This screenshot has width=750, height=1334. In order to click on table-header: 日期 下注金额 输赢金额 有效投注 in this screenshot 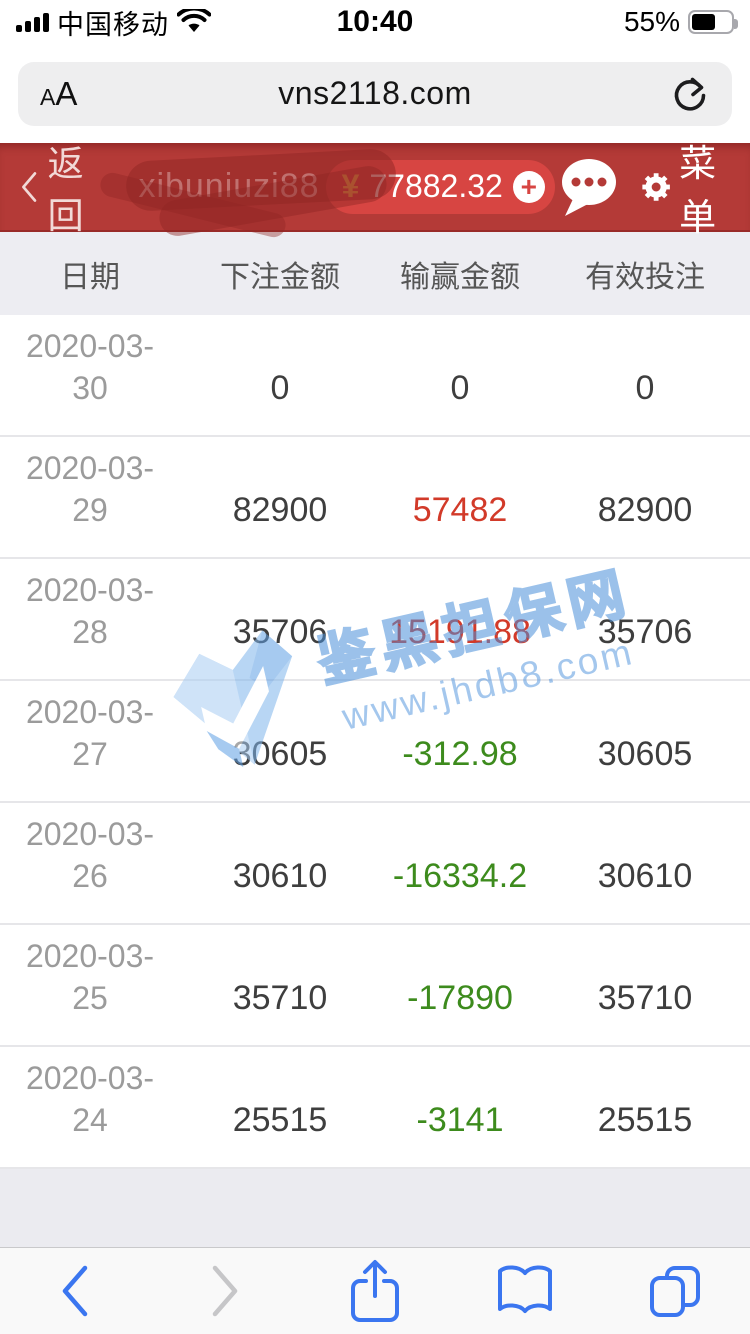, I will do `click(375, 273)`.